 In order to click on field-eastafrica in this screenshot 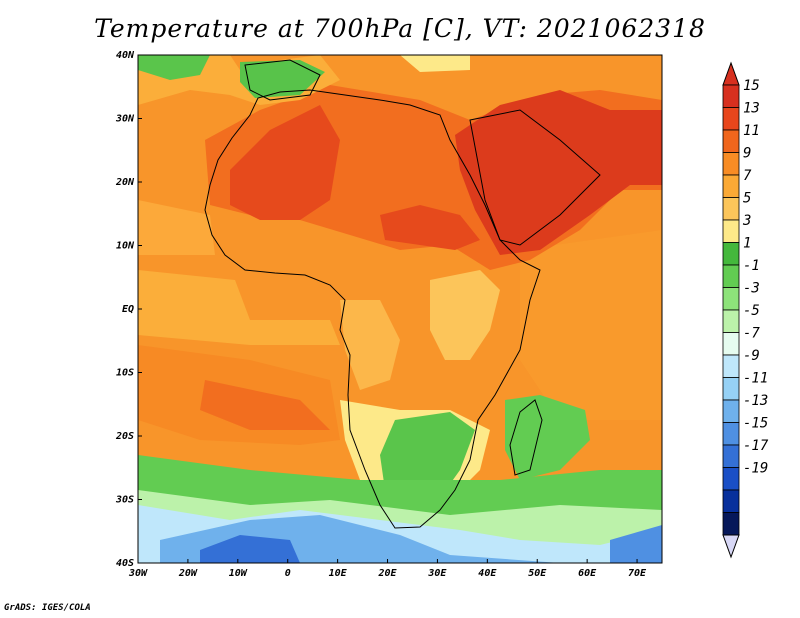, I will do `click(465, 315)`.